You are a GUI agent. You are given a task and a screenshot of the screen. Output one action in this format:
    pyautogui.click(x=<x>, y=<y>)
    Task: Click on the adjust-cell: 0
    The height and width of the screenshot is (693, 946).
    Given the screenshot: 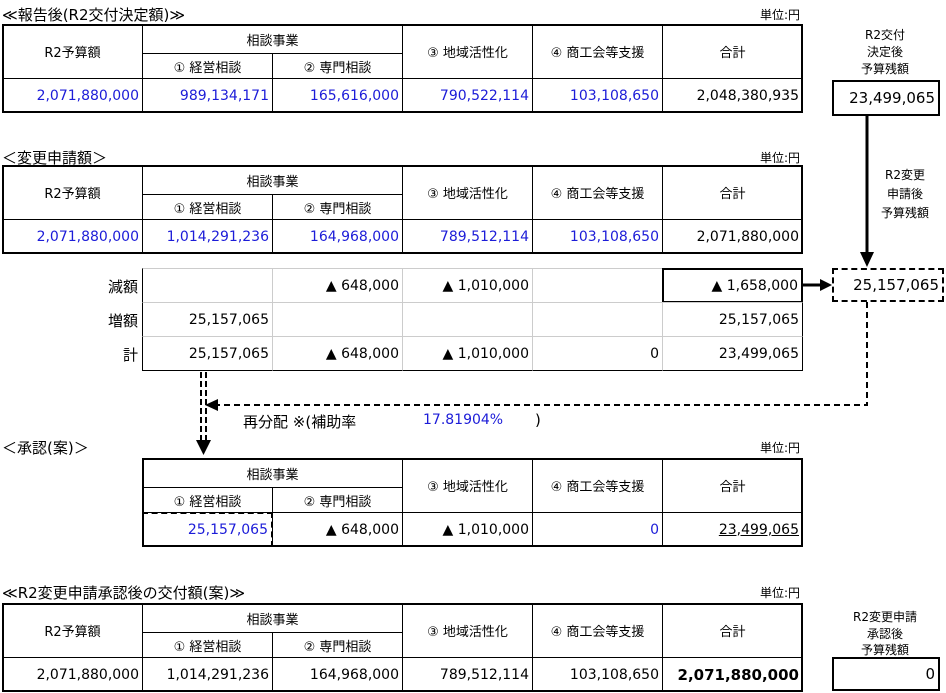 What is the action you would take?
    pyautogui.click(x=597, y=353)
    